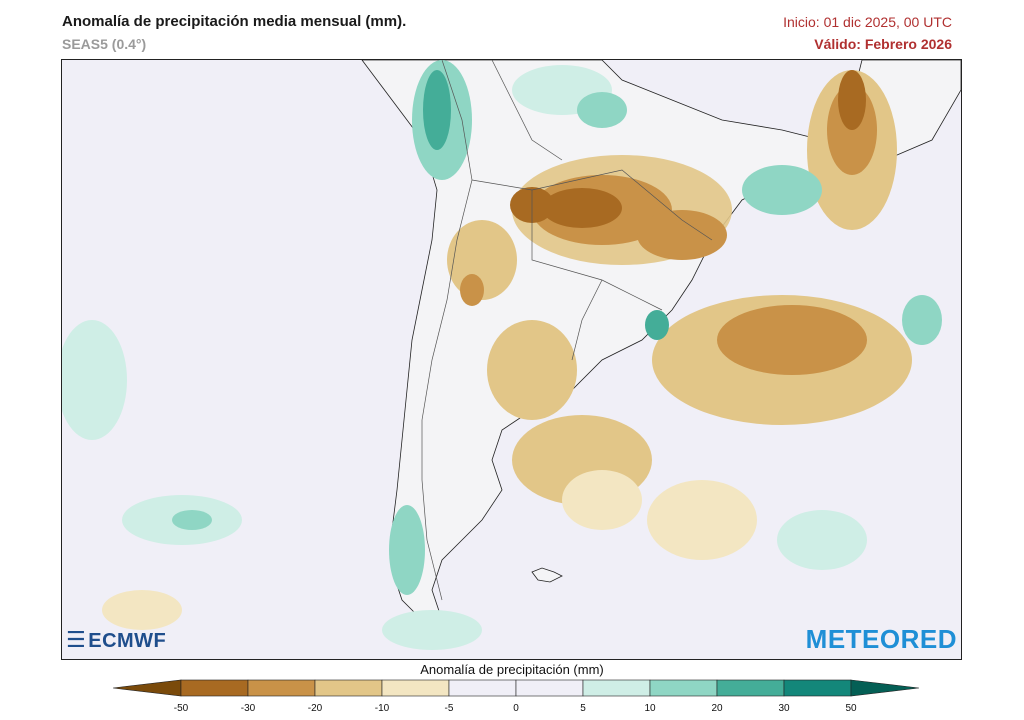 The image size is (1024, 720). I want to click on colorbar-tick-label: 30, so click(784, 708).